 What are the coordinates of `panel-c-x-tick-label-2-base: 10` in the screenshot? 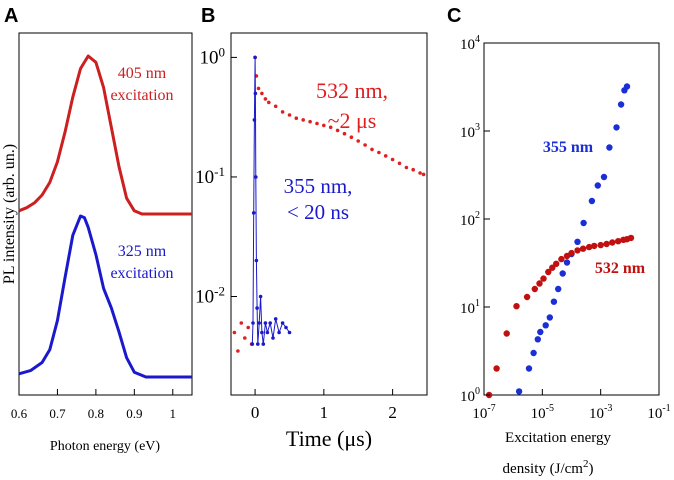 It's located at (596, 414).